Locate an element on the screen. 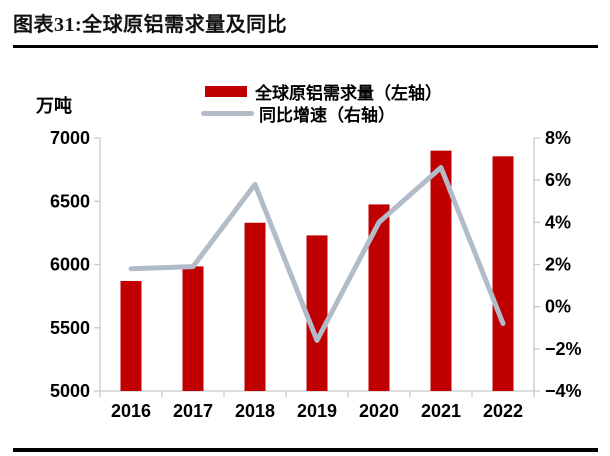 Image resolution: width=610 pixels, height=456 pixels. left-axis-tick-label: 6500 is located at coordinates (70, 201).